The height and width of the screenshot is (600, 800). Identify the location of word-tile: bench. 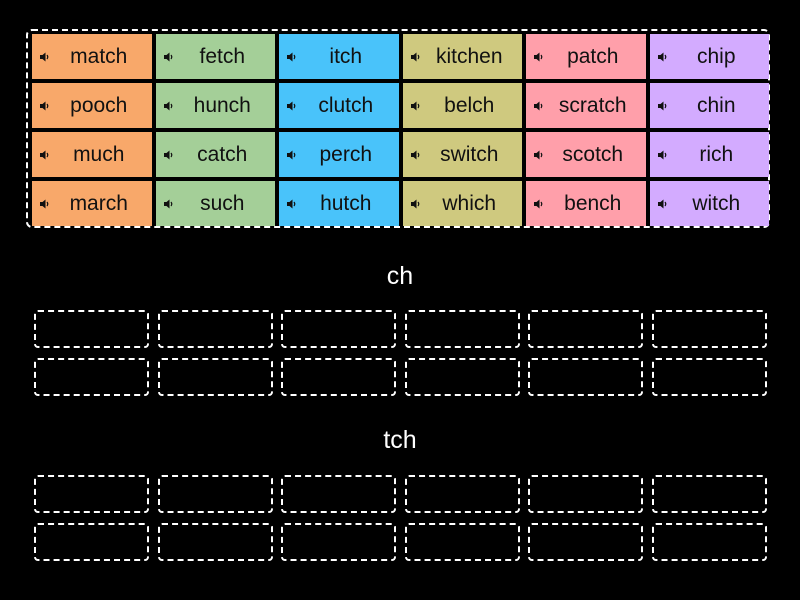
(586, 203).